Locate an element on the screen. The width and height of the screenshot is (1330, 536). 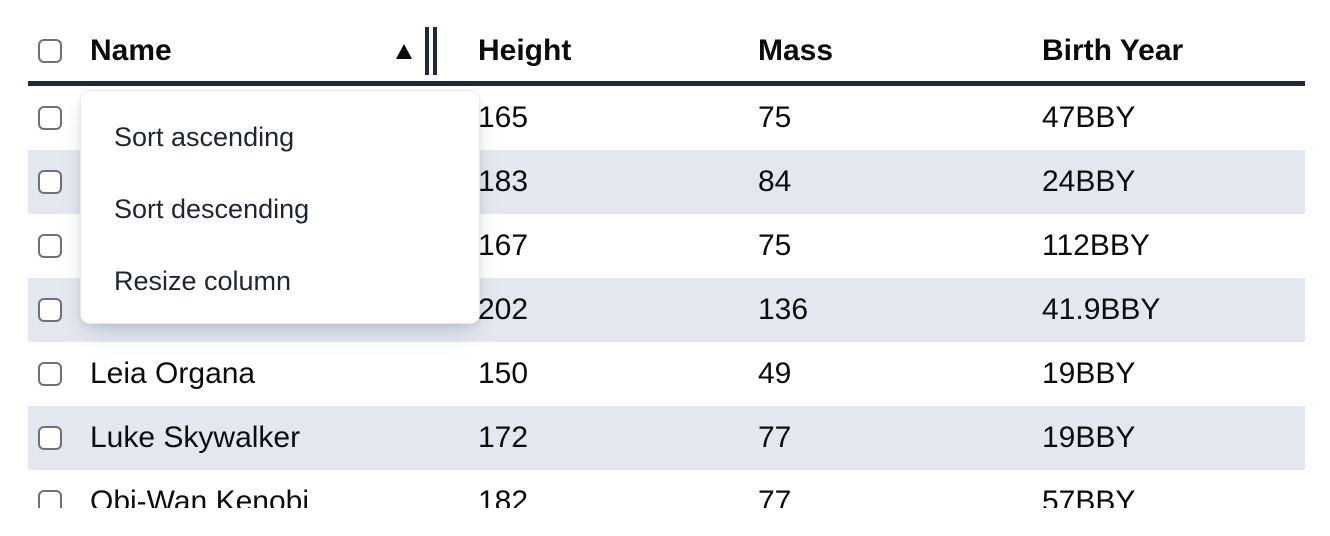
column-resize-handle is located at coordinates (431, 51).